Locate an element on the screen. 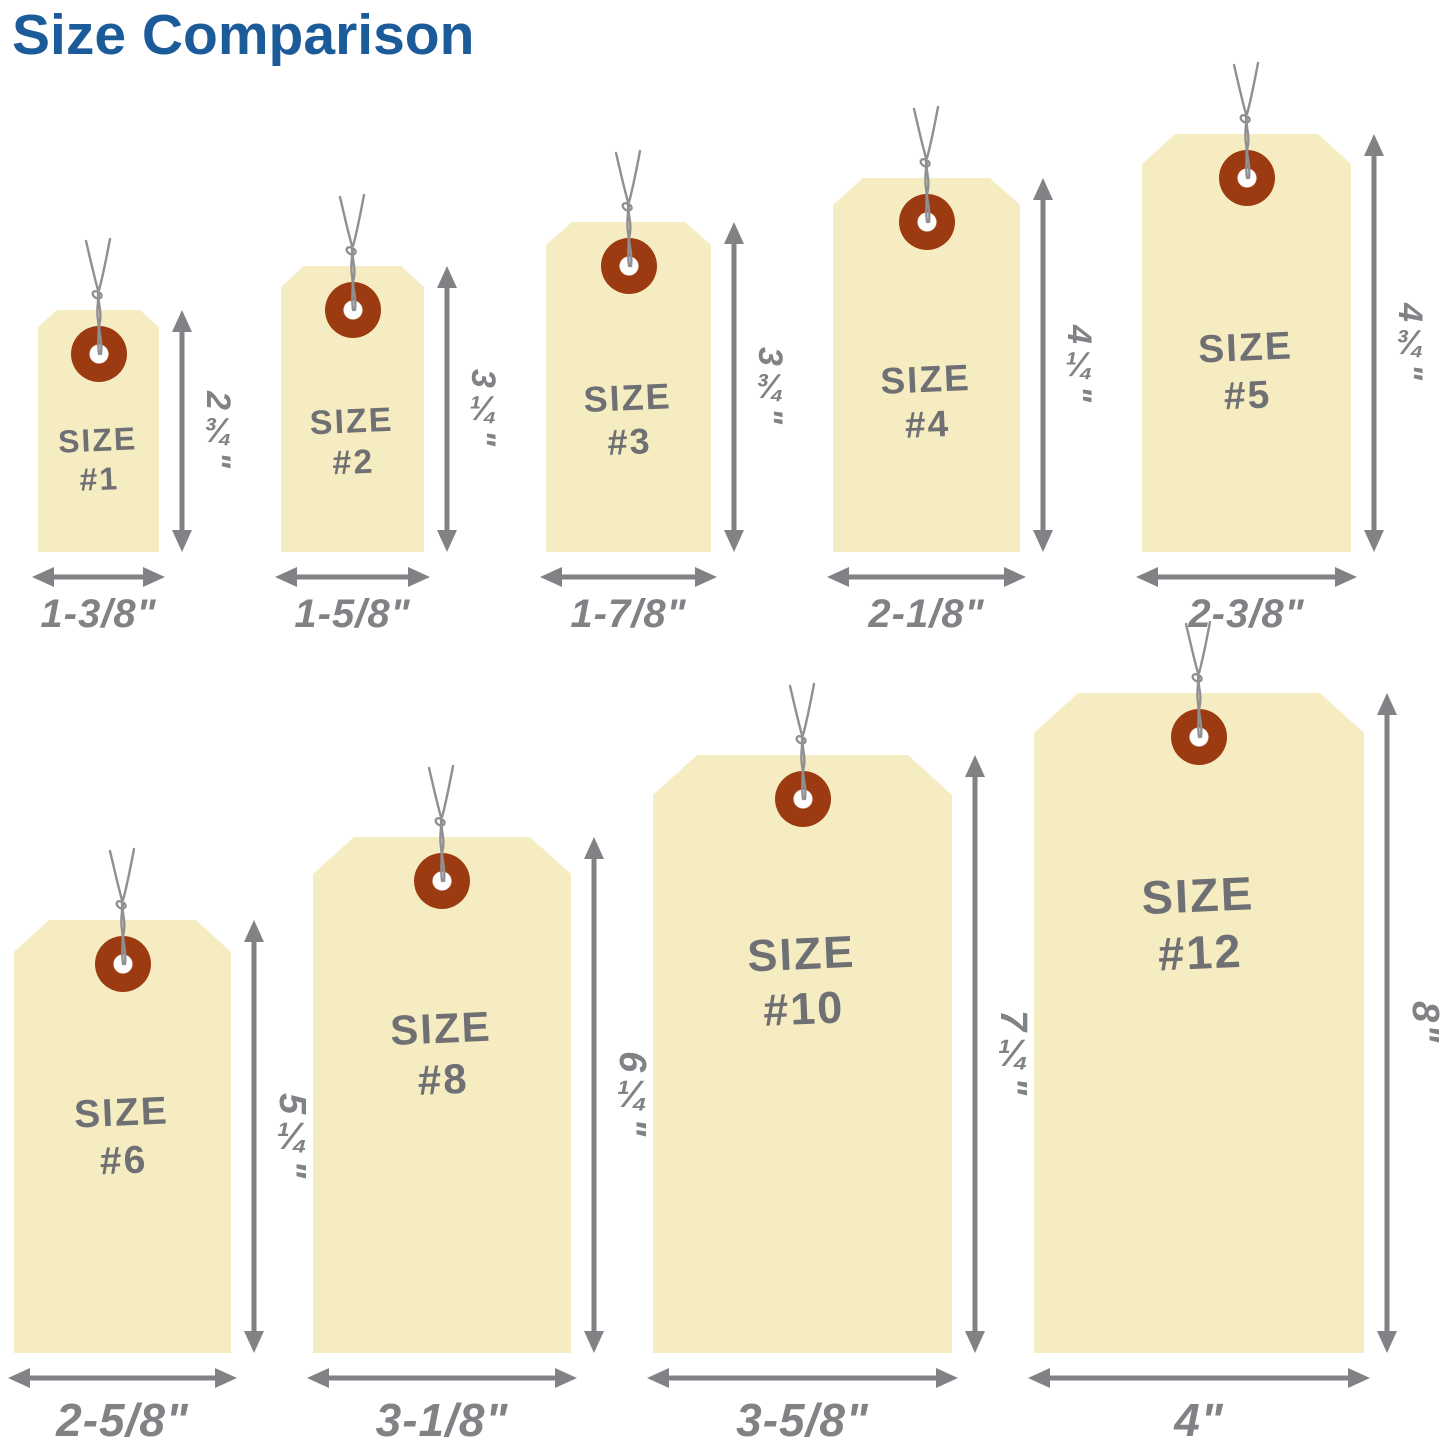 The image size is (1445, 1455). width-label: 3-1/8" is located at coordinates (442, 1420).